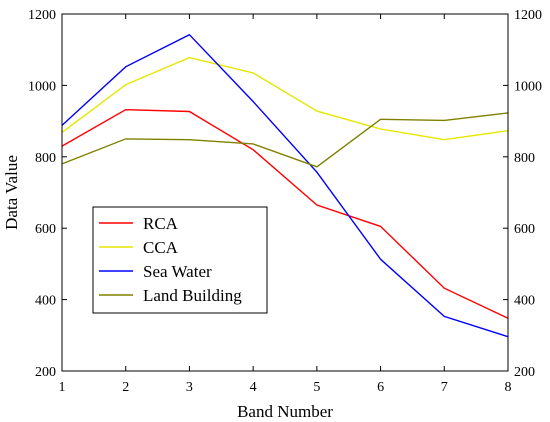 The height and width of the screenshot is (422, 550). I want to click on y-tick-label: 1000, so click(42, 86).